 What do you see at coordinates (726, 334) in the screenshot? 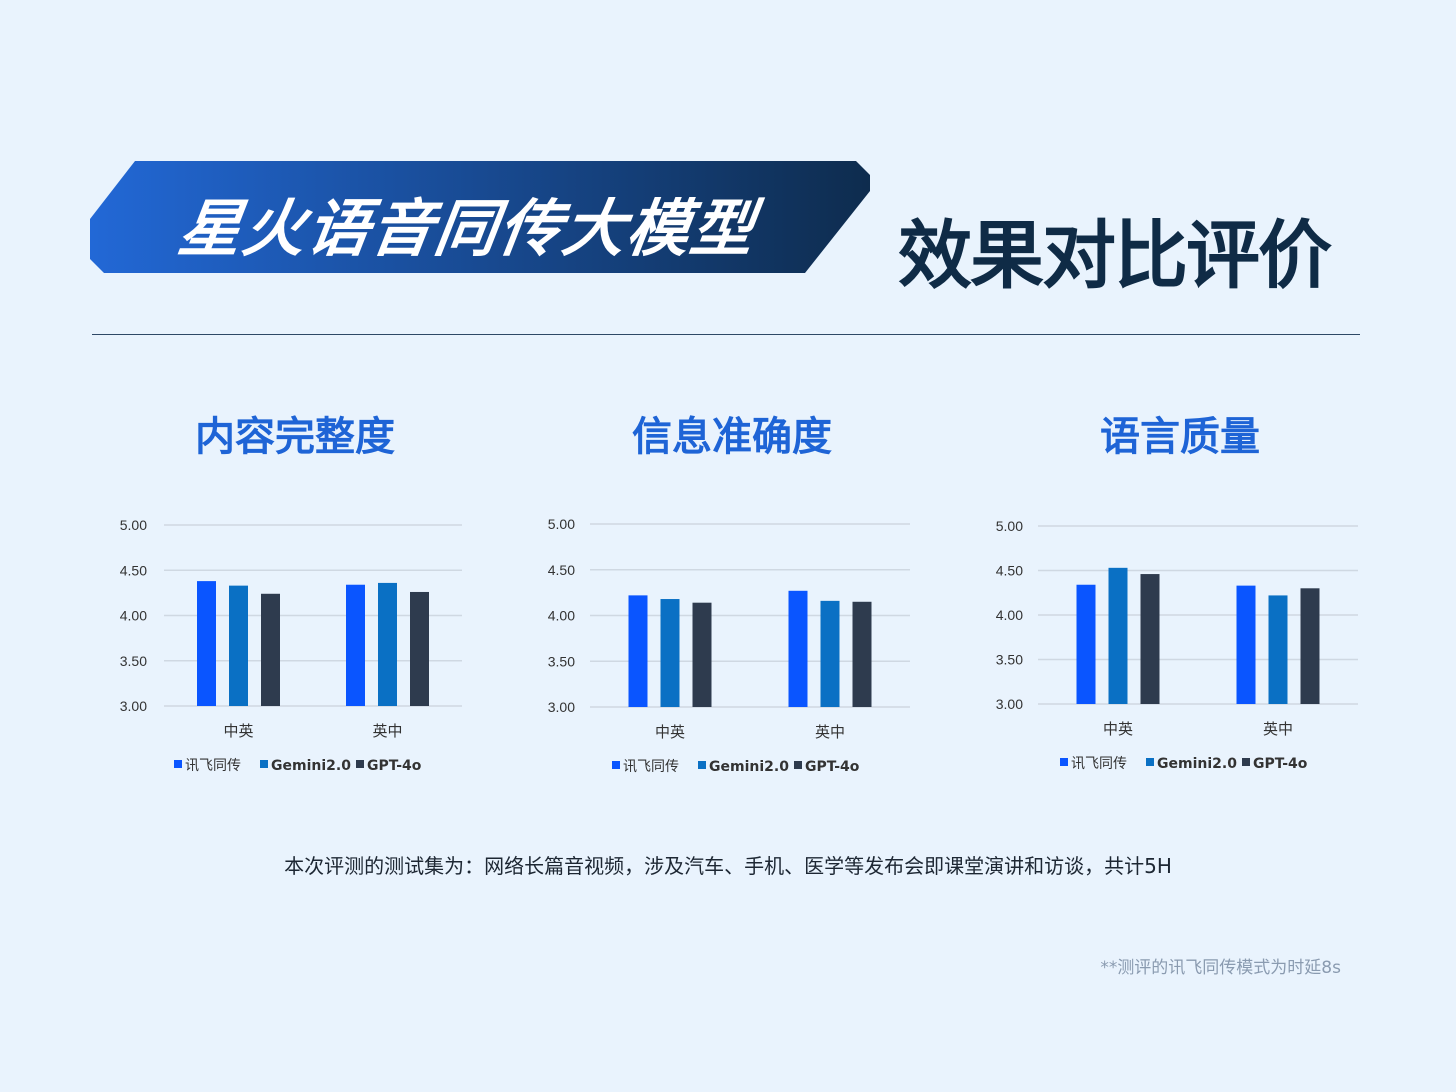
I see `divider` at bounding box center [726, 334].